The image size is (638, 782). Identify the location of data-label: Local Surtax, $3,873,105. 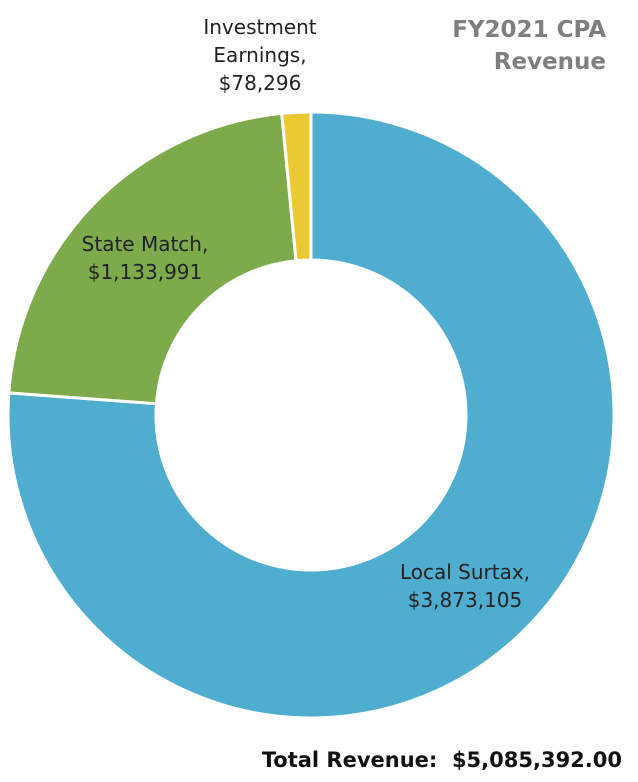
(465, 586).